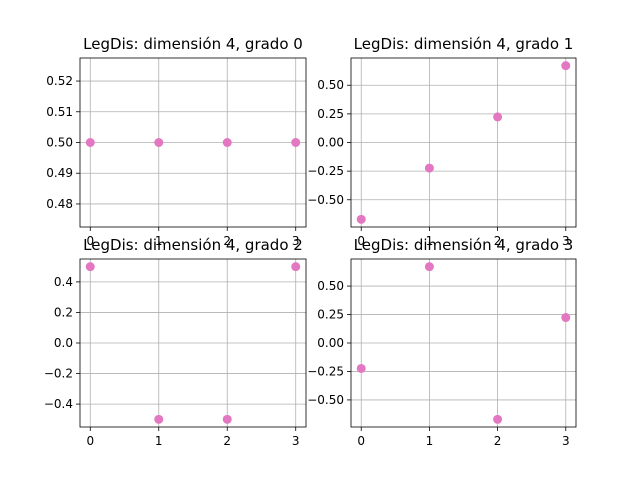  What do you see at coordinates (63, 312) in the screenshot?
I see `y-tick-label: 0.2` at bounding box center [63, 312].